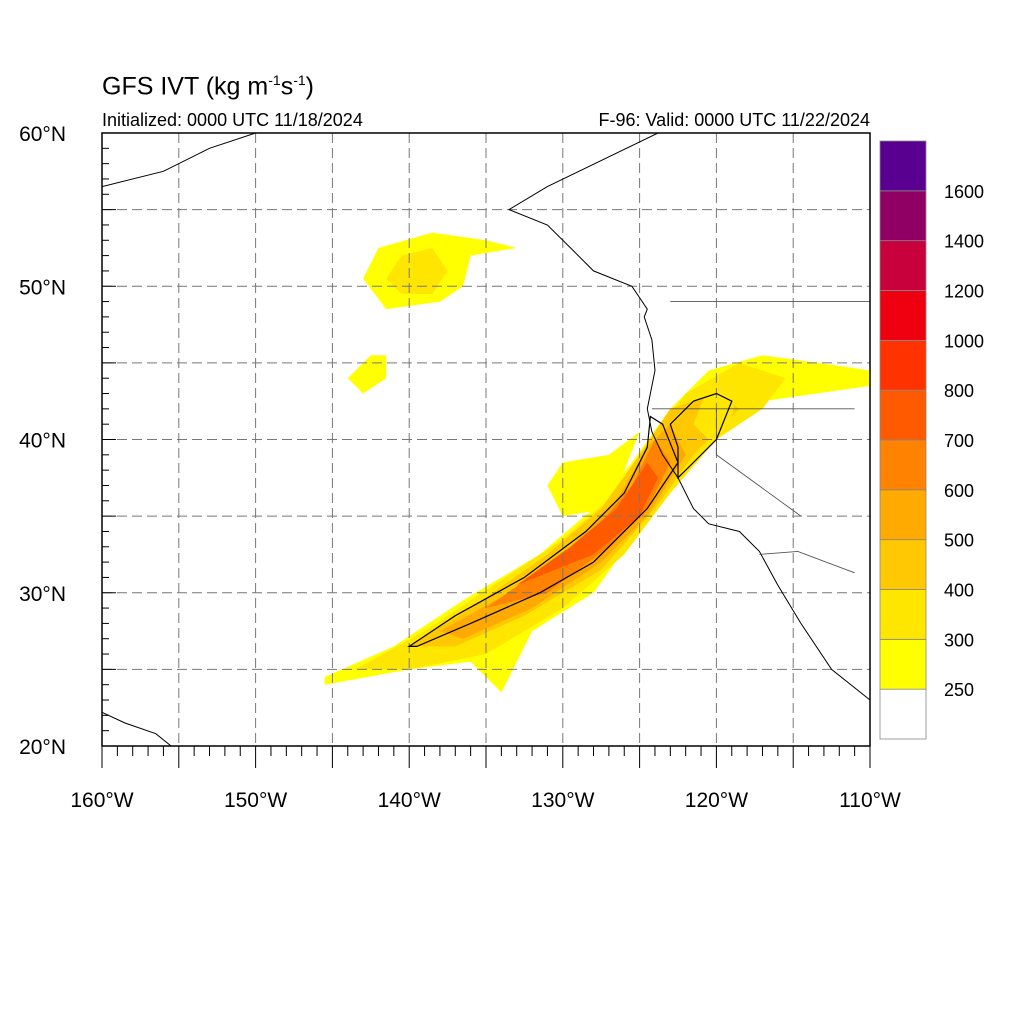 The width and height of the screenshot is (1024, 1024). Describe the element at coordinates (870, 800) in the screenshot. I see `lon-label: 110°W` at that location.